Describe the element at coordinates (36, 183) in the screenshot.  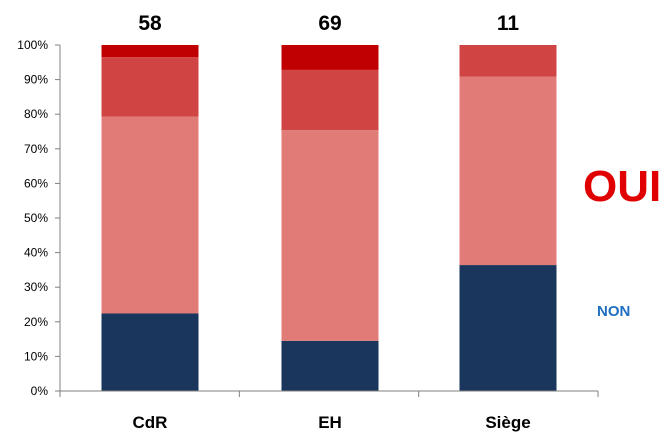
I see `y-tick-label: 60%` at that location.